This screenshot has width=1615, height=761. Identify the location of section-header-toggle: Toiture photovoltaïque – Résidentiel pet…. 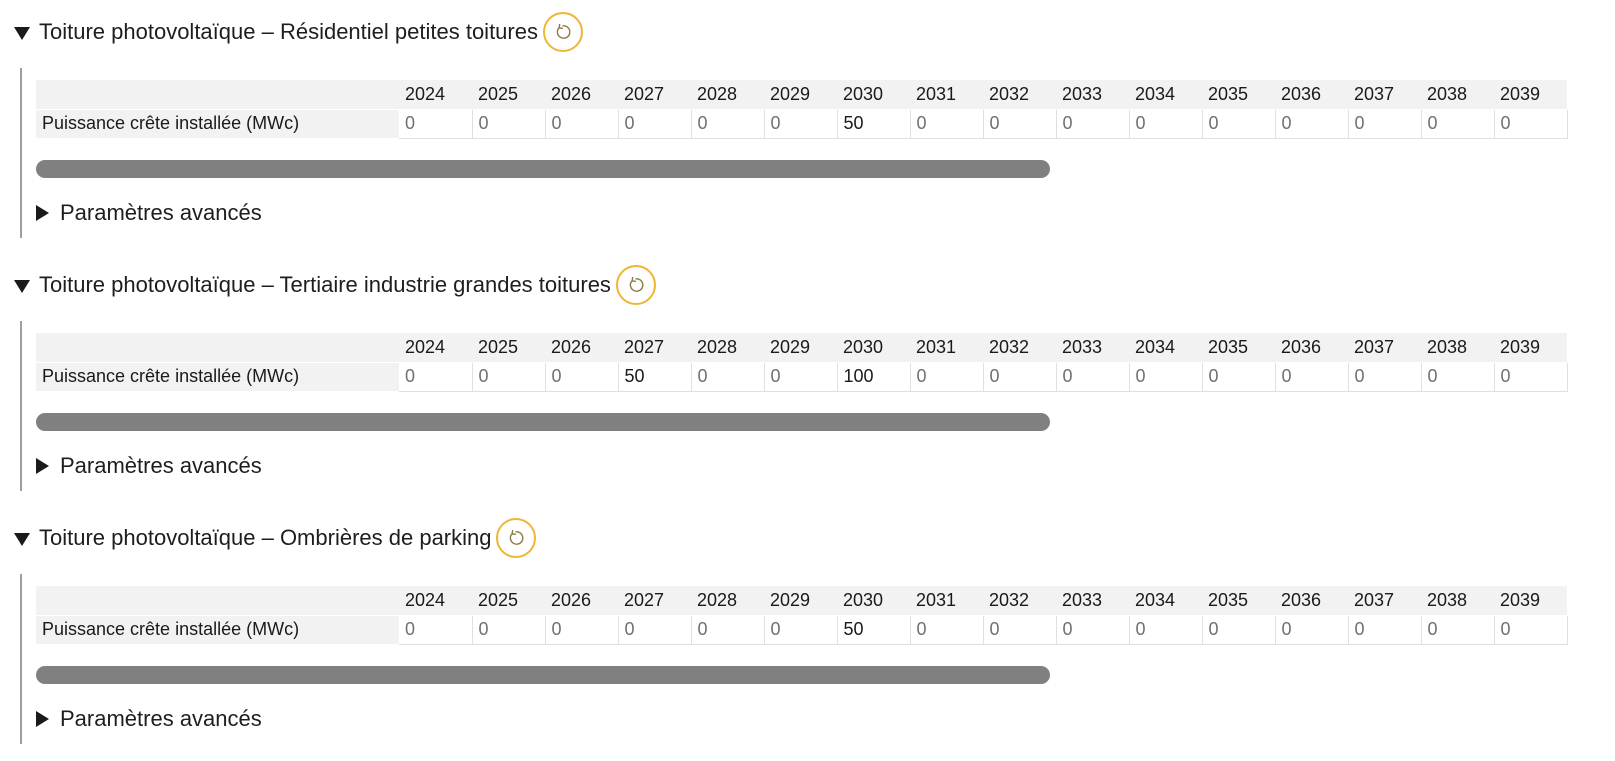
(298, 32).